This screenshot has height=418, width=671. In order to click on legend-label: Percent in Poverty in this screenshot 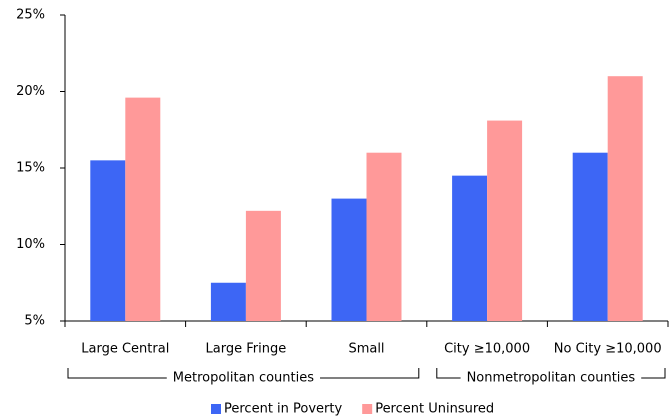, I will do `click(283, 409)`.